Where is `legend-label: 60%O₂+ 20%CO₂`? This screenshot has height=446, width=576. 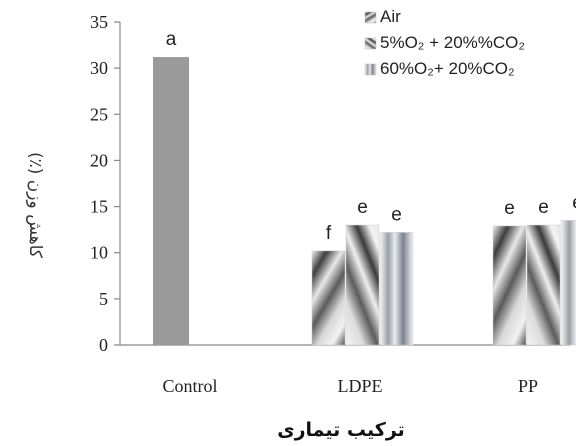 legend-label: 60%O₂+ 20%CO₂ is located at coordinates (447, 68).